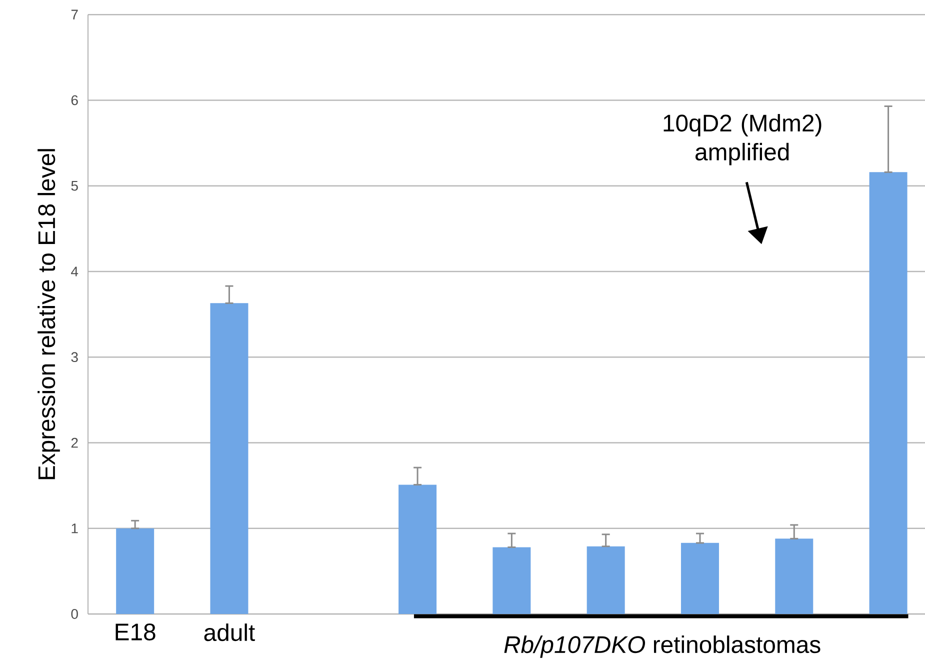 This screenshot has width=925, height=671. I want to click on y-tick-label: 0, so click(74, 614).